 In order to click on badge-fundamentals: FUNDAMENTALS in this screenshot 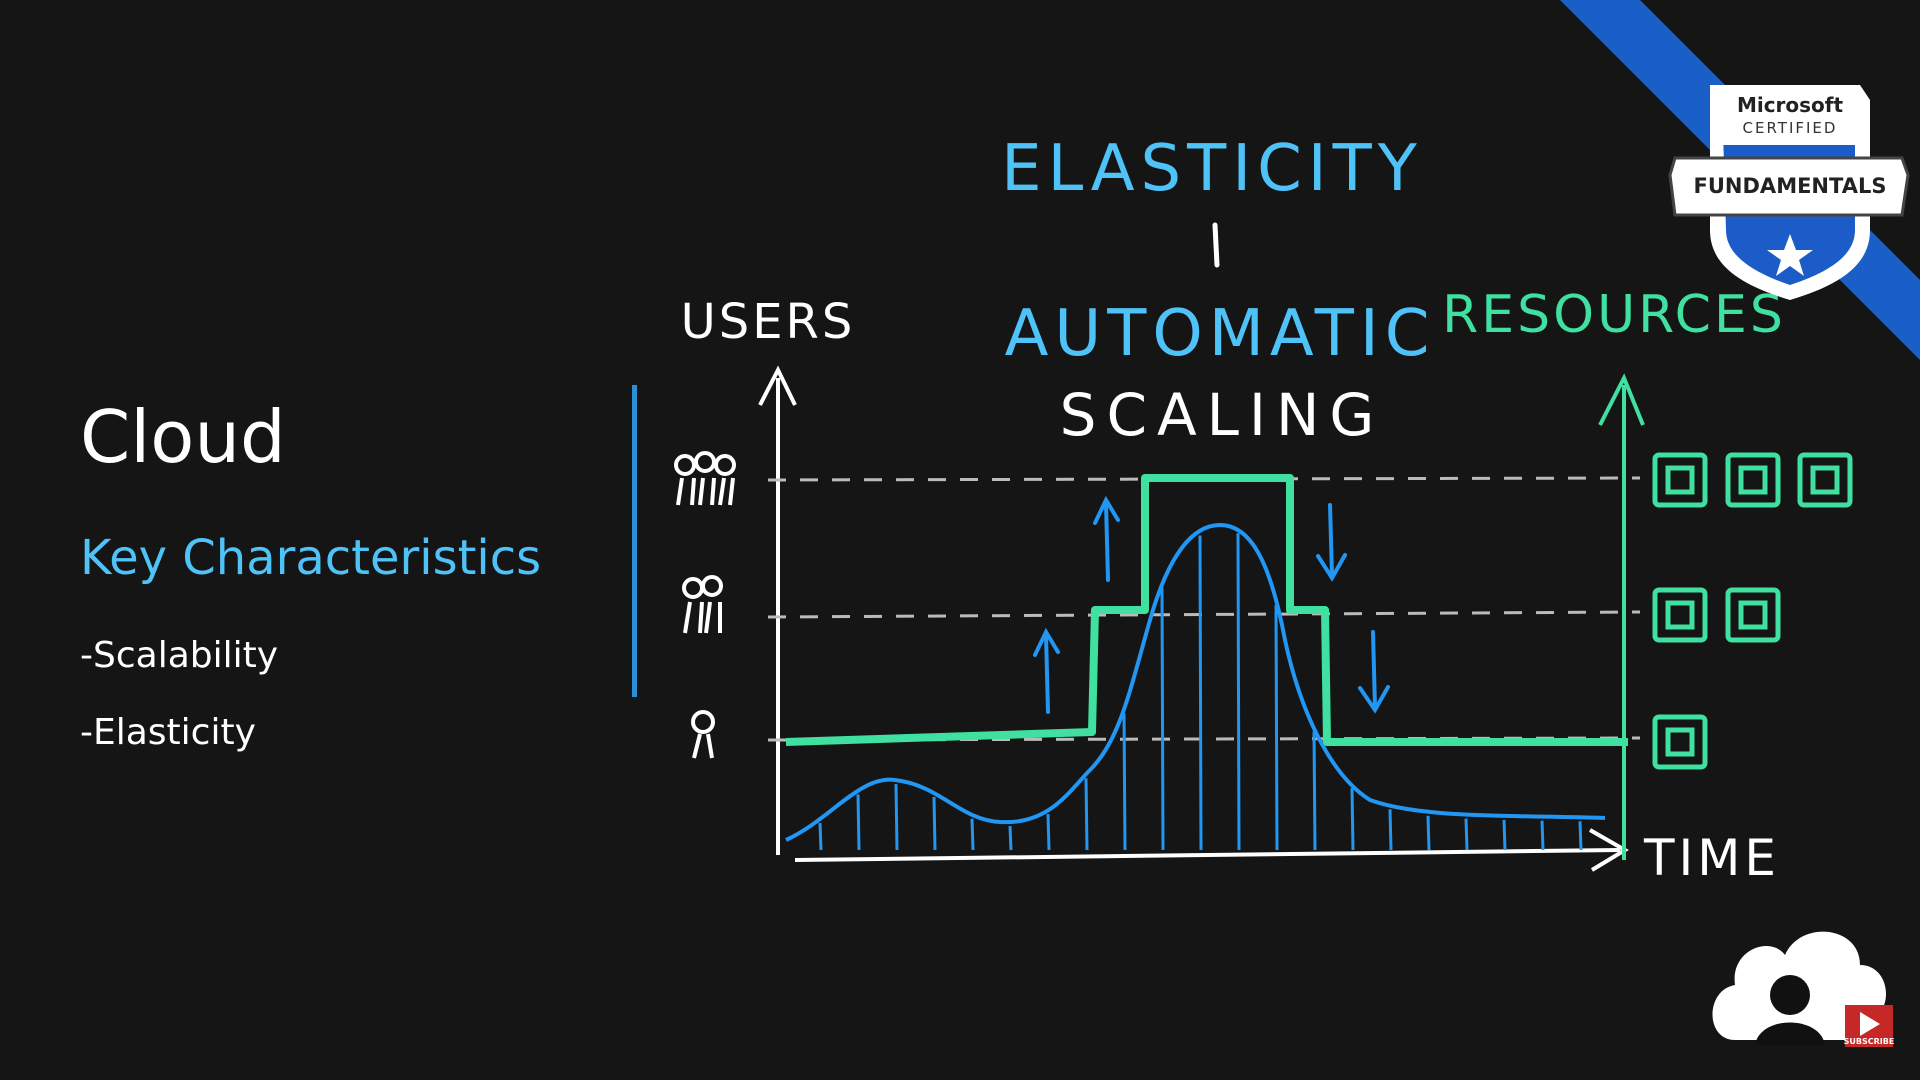, I will do `click(1790, 186)`.